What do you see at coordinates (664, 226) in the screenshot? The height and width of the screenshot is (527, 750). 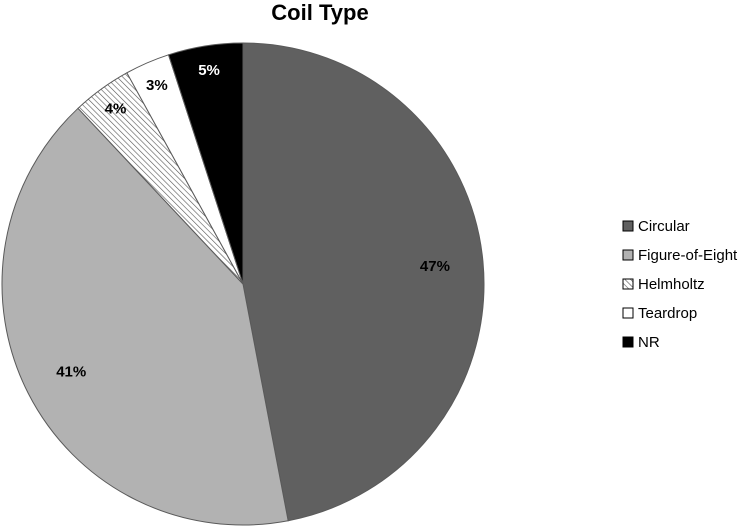 I see `legend-label-circular: Circular` at bounding box center [664, 226].